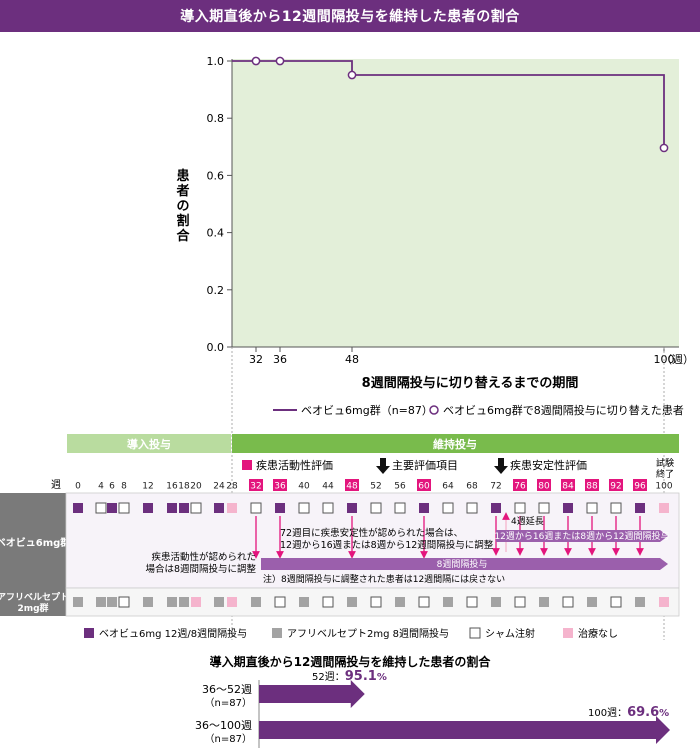  Describe the element at coordinates (196, 487) in the screenshot. I see `week-label: 20` at that location.